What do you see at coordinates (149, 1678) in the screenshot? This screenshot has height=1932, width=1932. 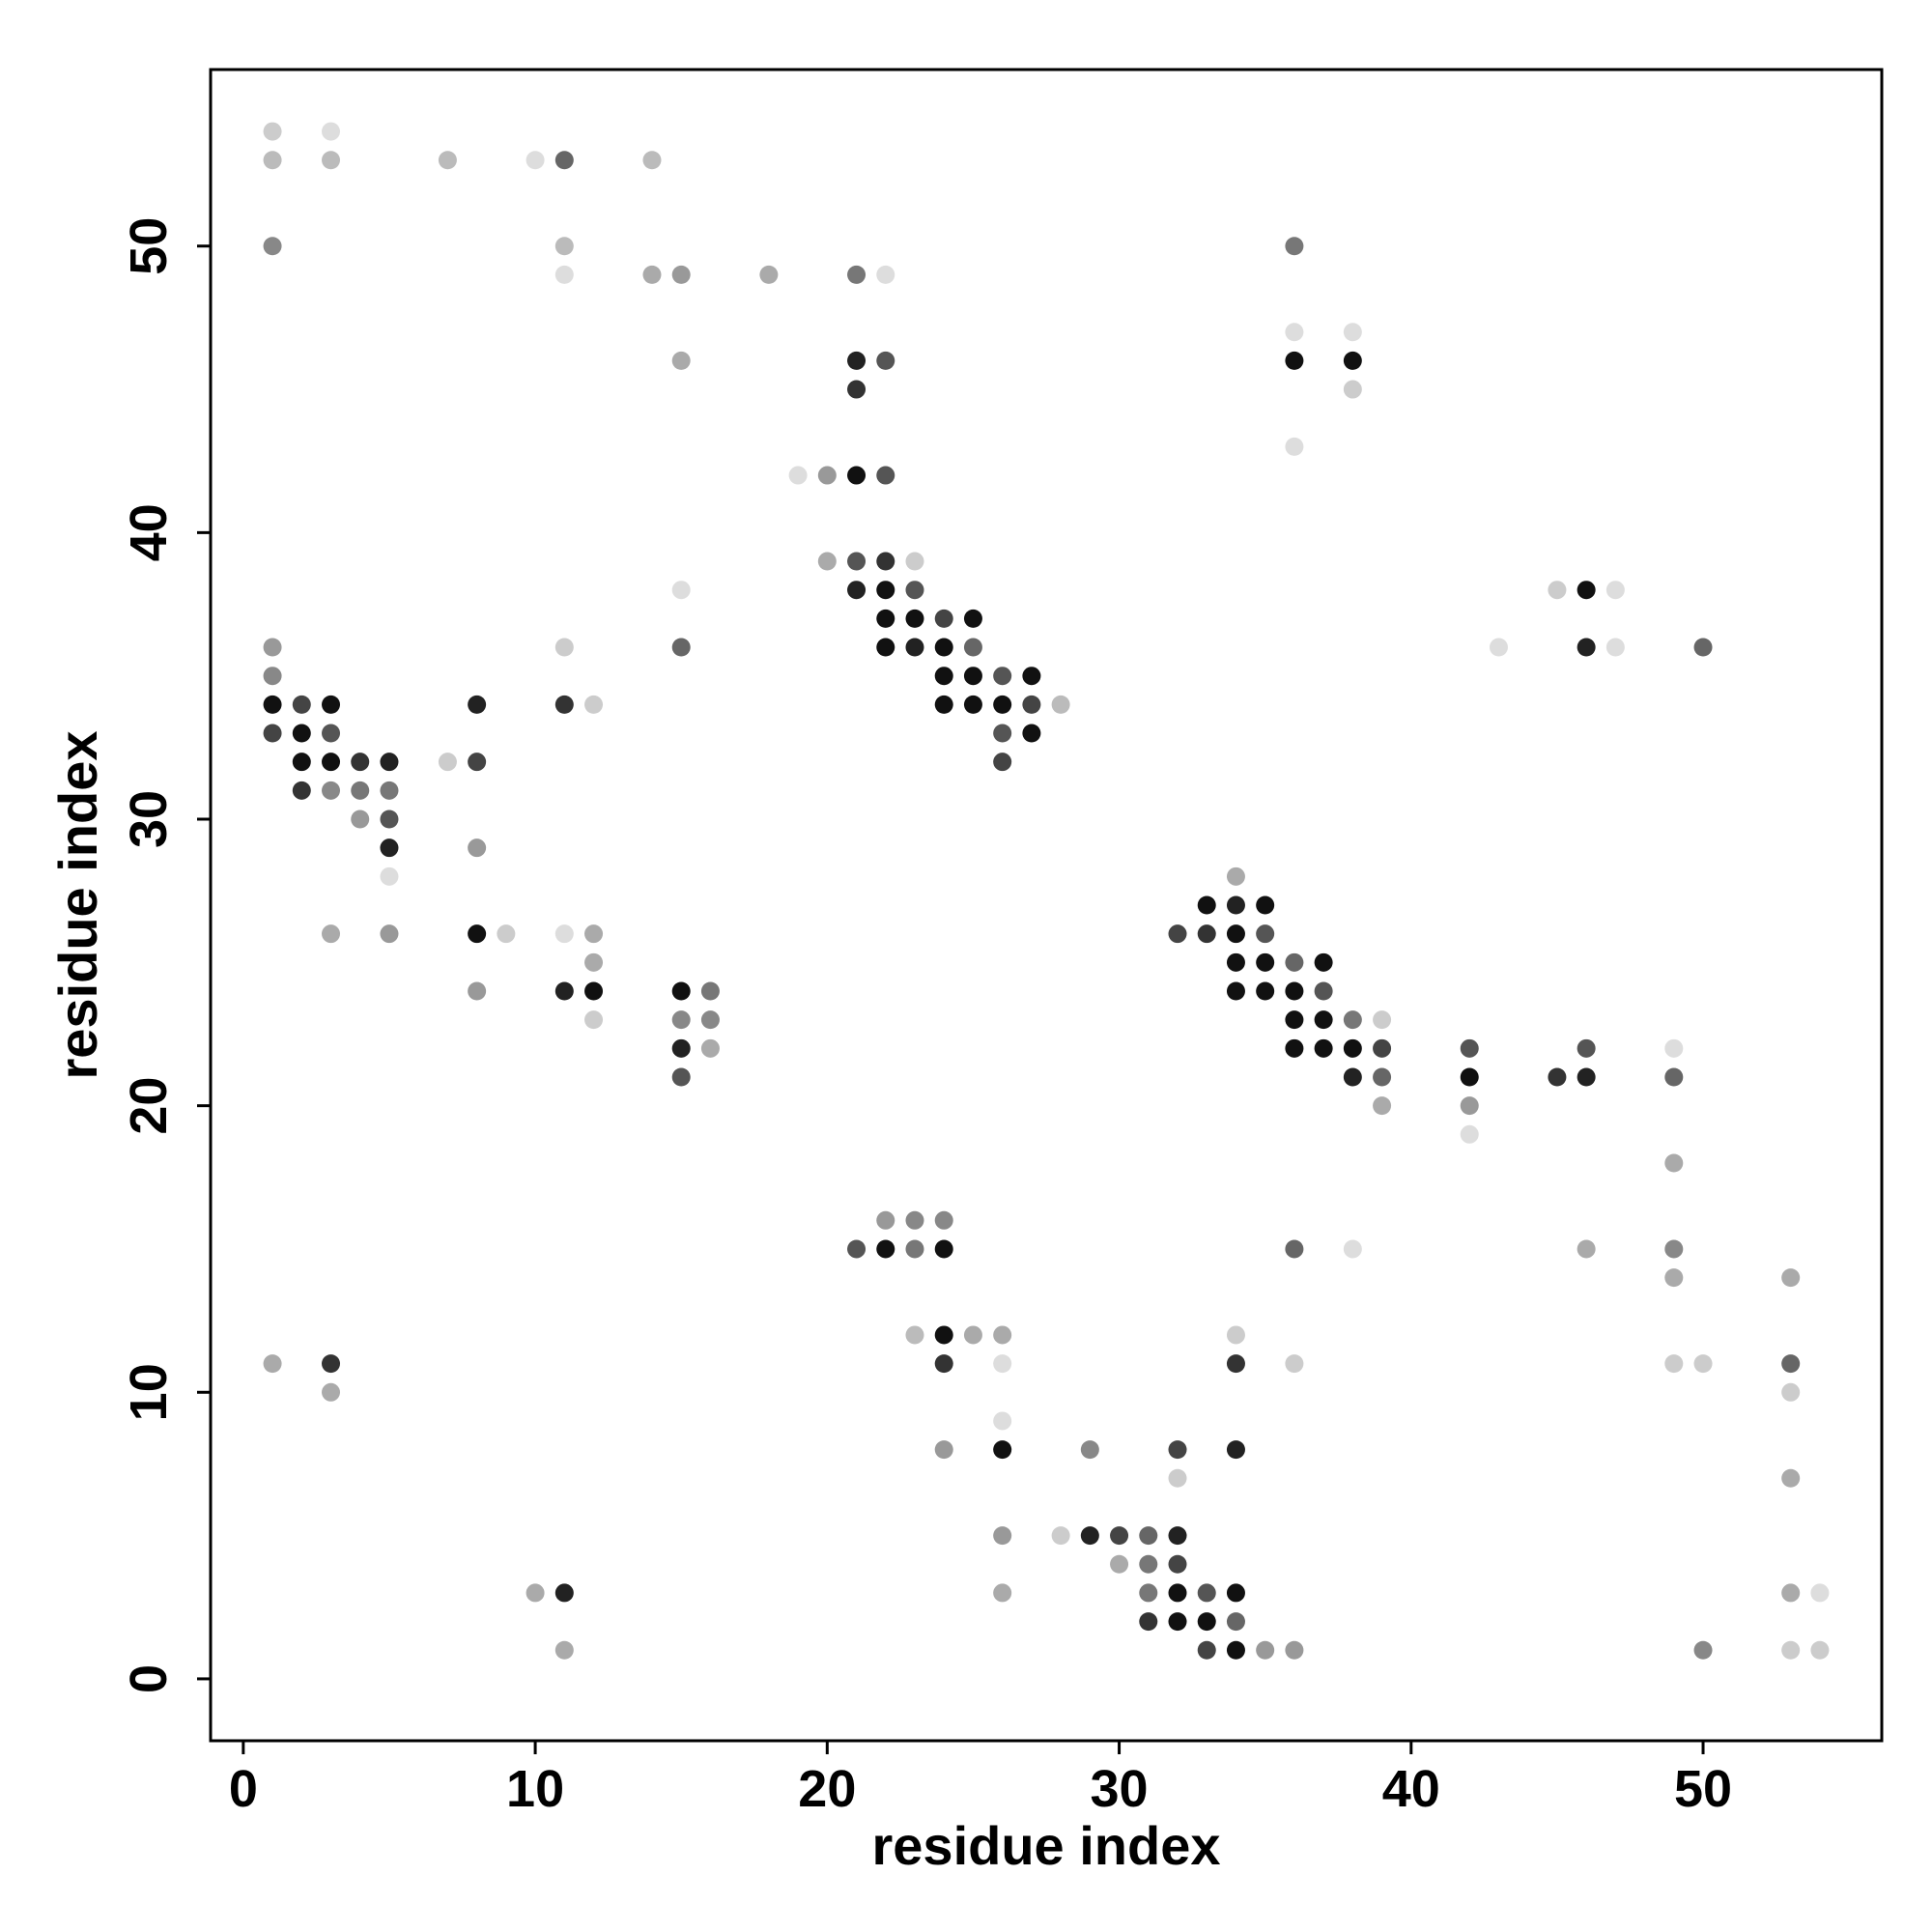 I see `y-tick-label: 0` at bounding box center [149, 1678].